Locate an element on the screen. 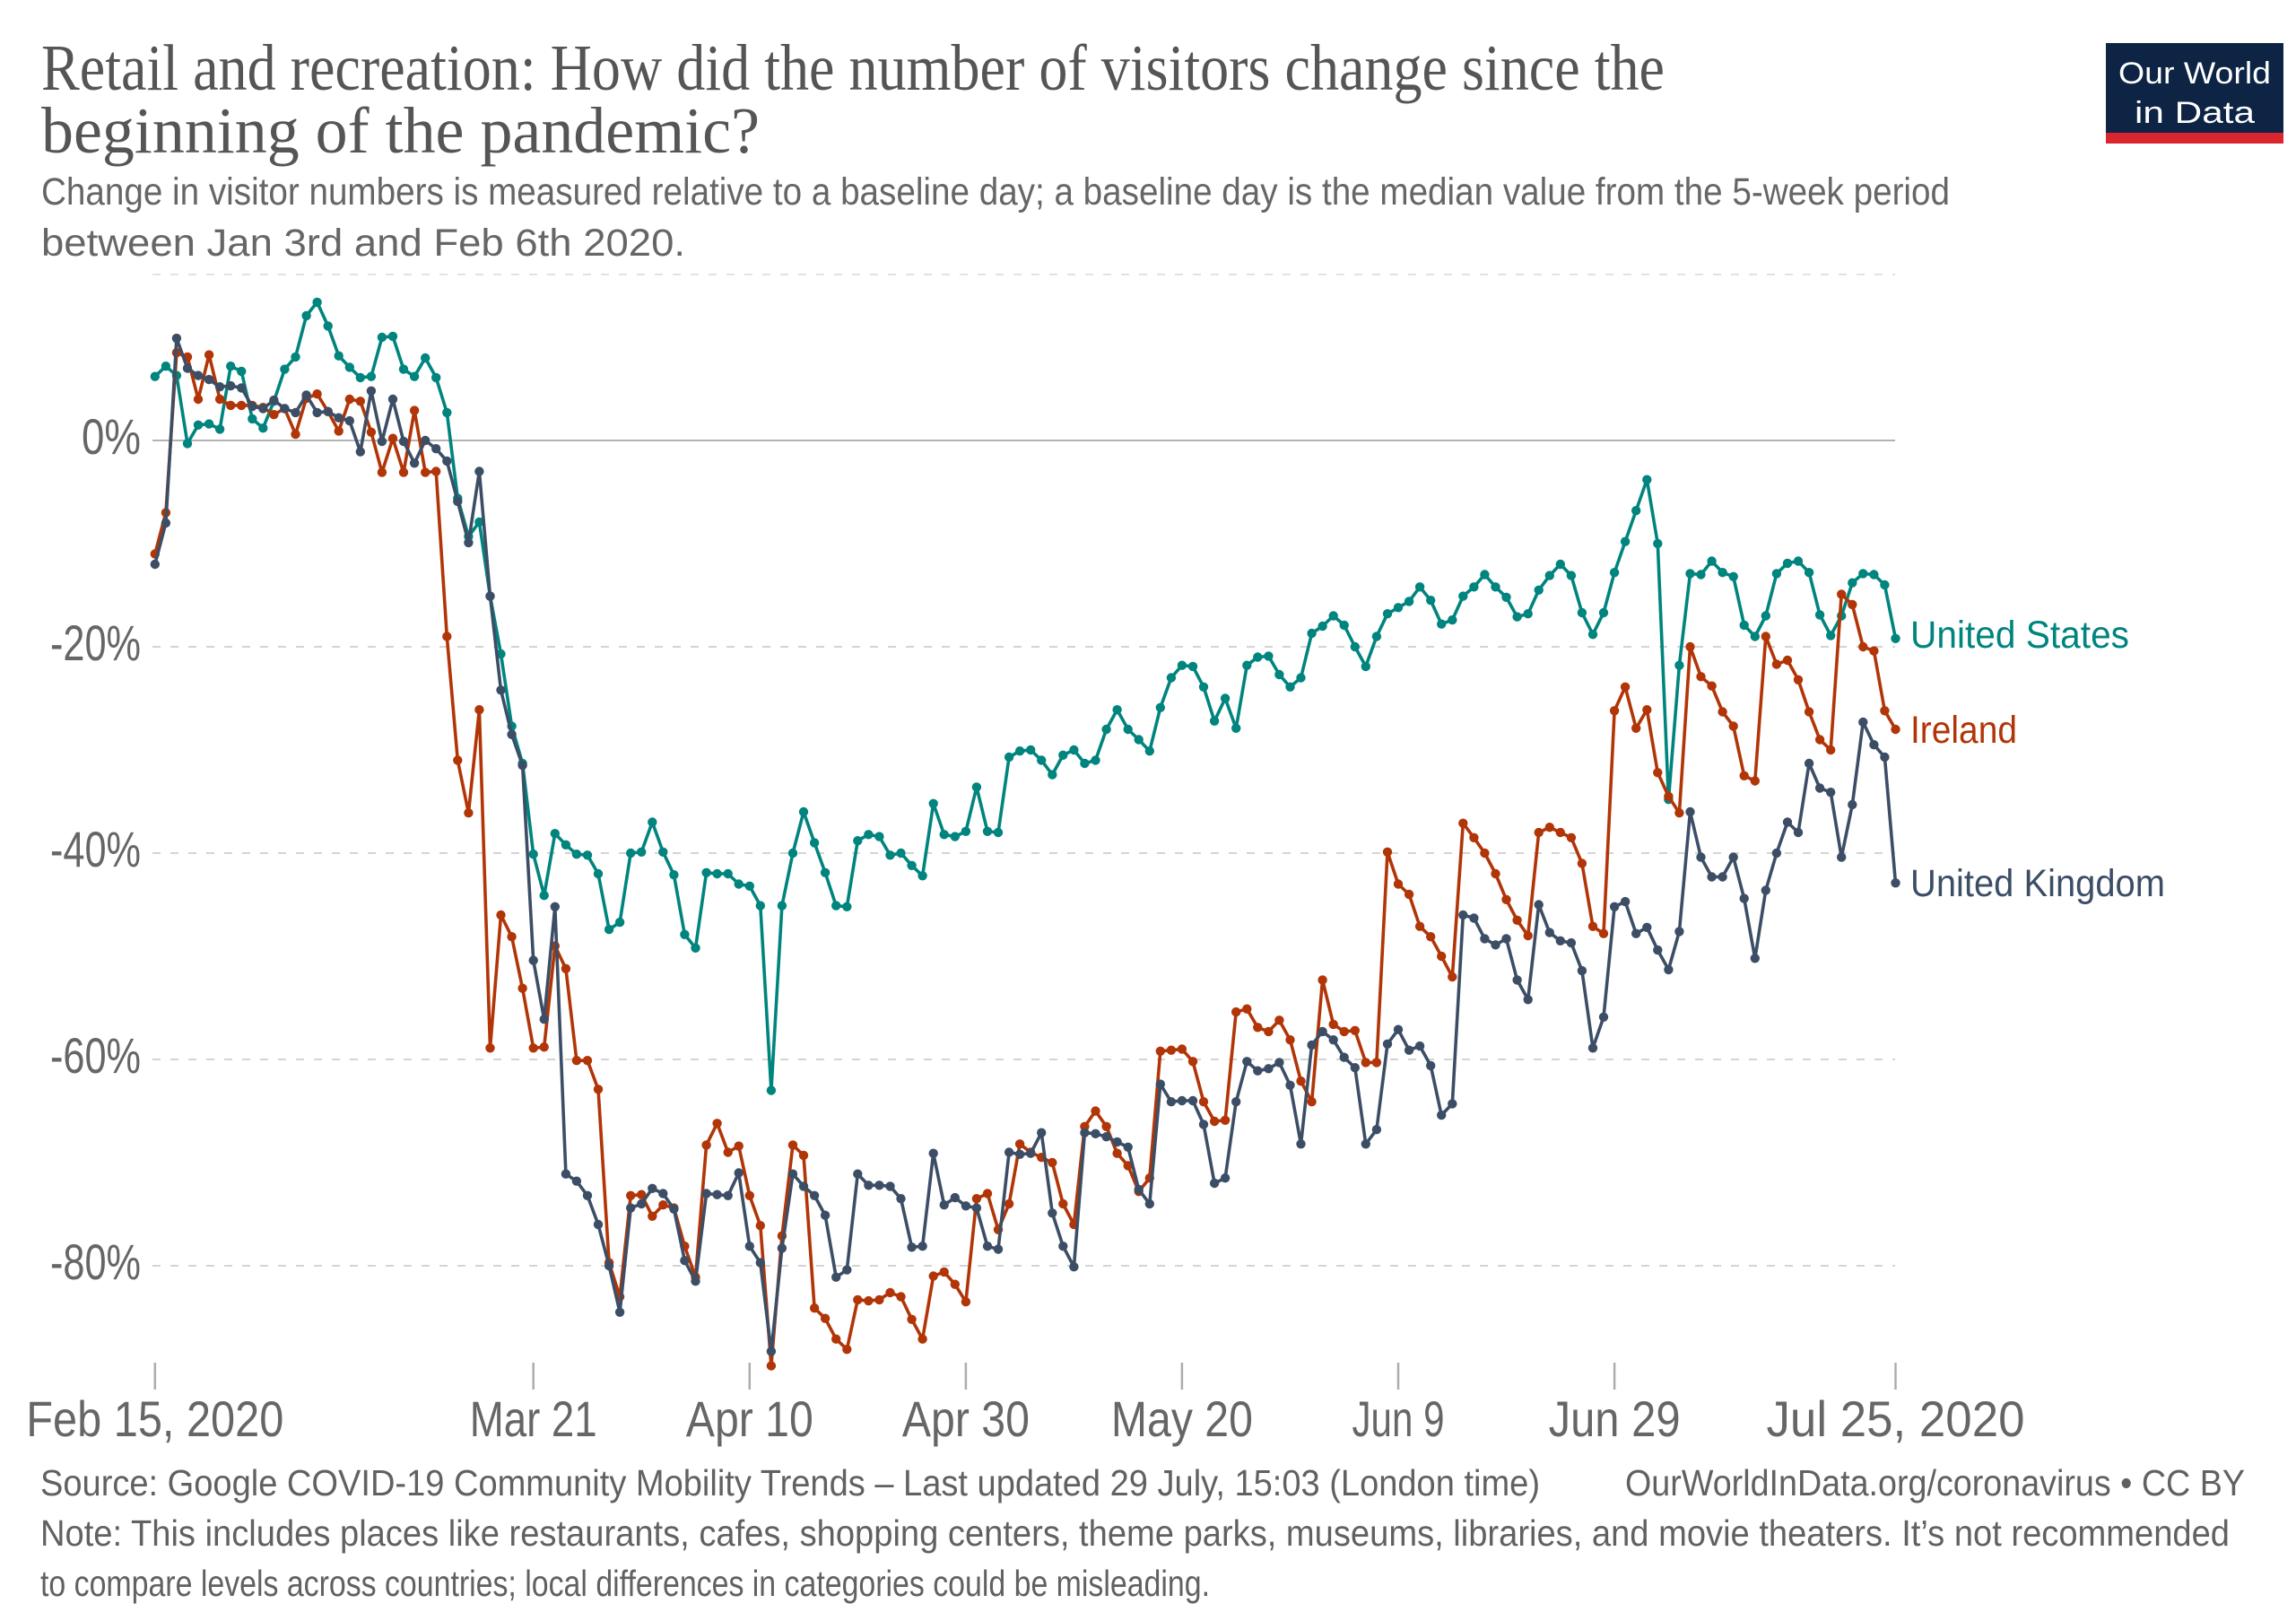  svg-text: Feb 15, 2020 is located at coordinates (154, 1418).